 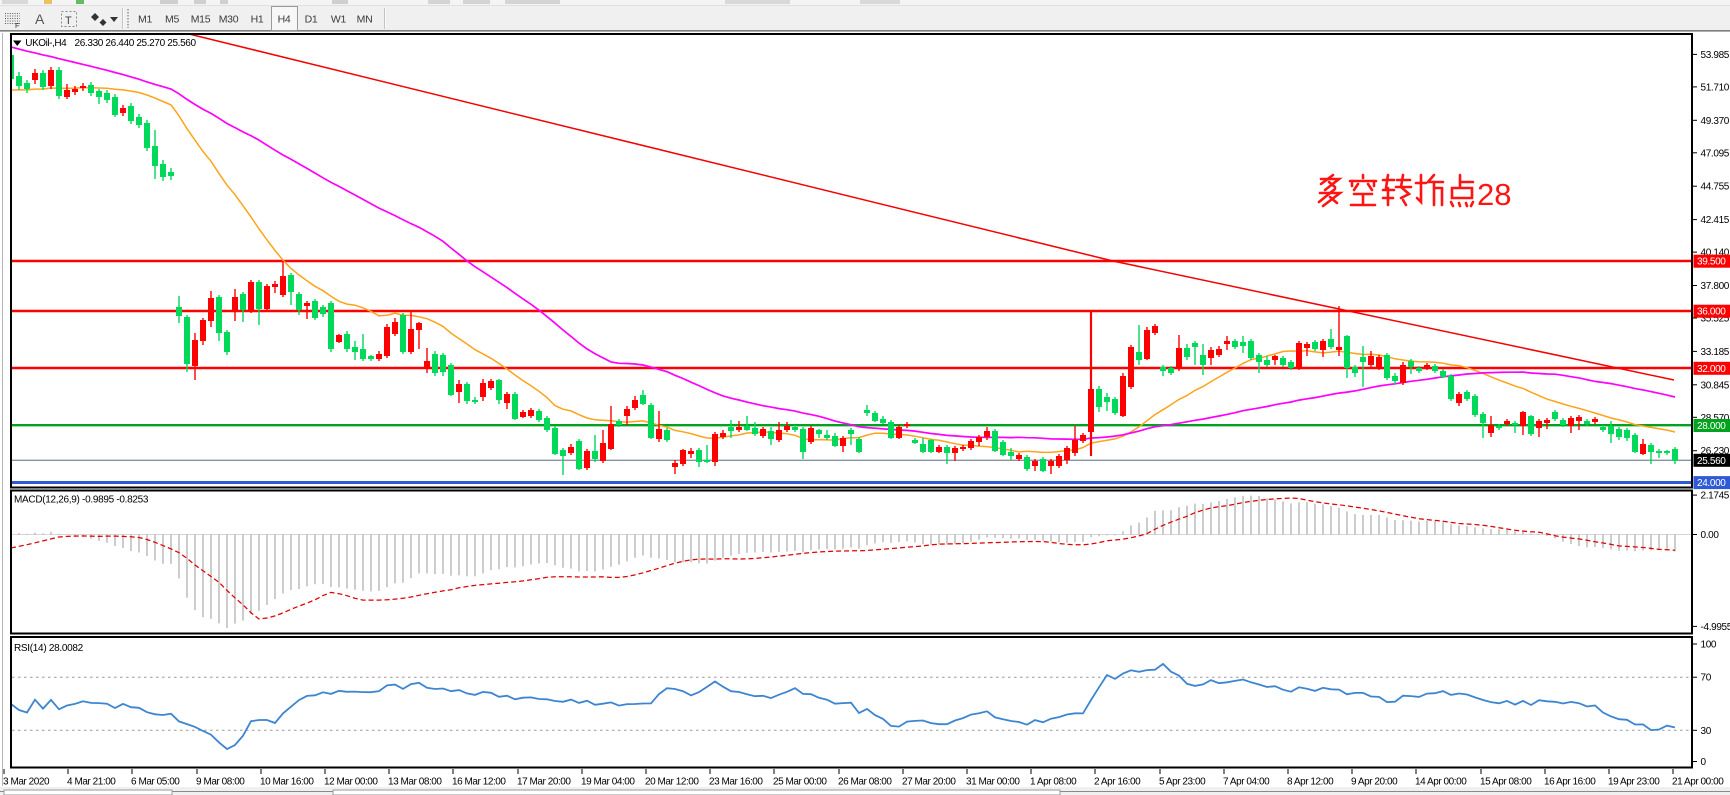 What do you see at coordinates (1494, 194) in the screenshot?
I see `svg-text: 28` at bounding box center [1494, 194].